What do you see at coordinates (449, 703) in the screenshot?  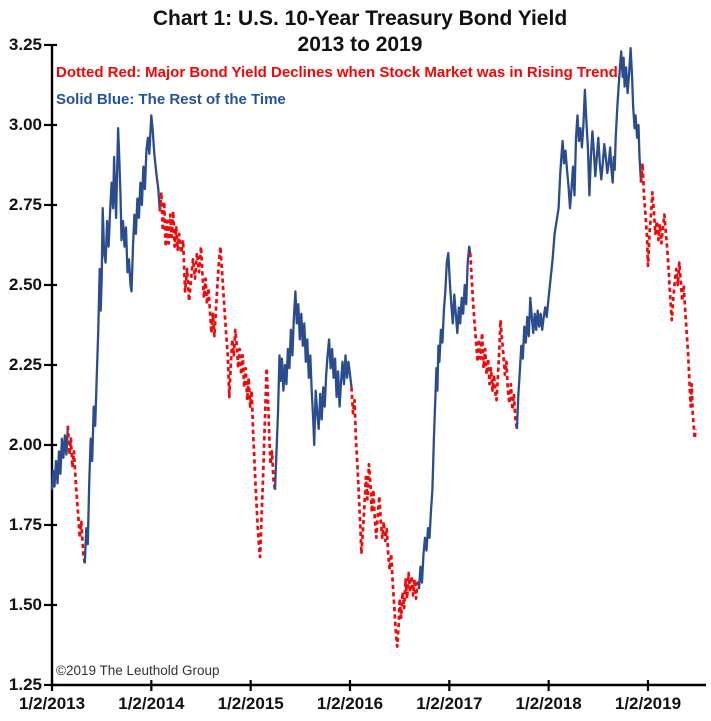 I see `x-tick-label: 1/2/2017` at bounding box center [449, 703].